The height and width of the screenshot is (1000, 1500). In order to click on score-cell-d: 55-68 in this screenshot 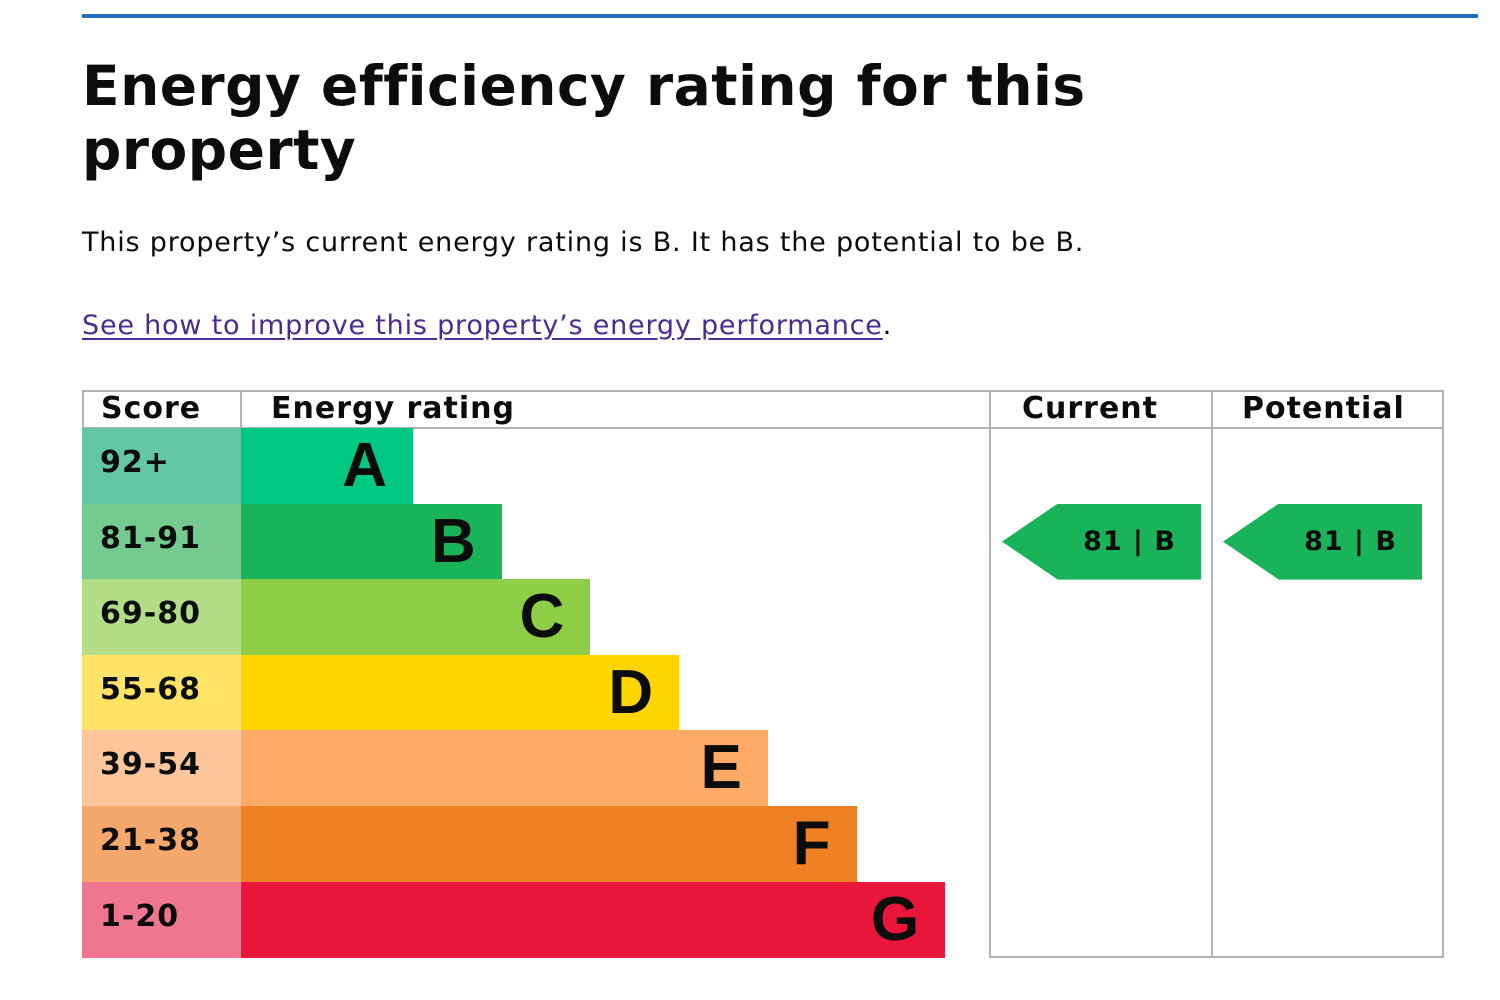, I will do `click(161, 692)`.